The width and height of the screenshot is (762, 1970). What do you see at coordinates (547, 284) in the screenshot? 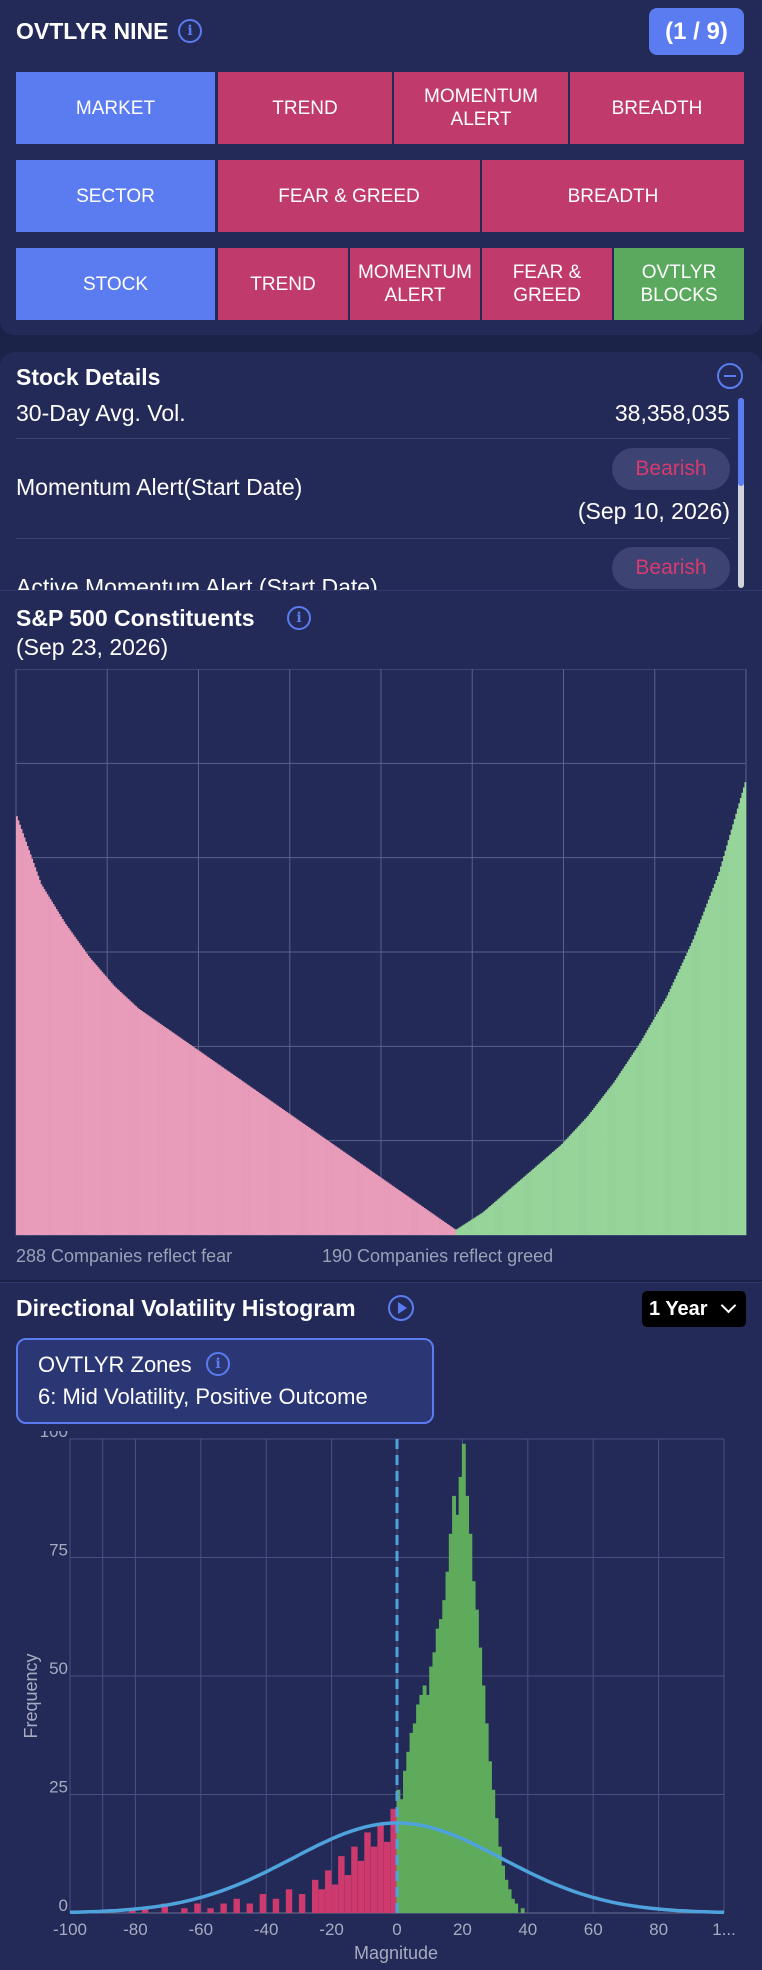
I see `stock-fear-greed-button: FEAR & GREED` at bounding box center [547, 284].